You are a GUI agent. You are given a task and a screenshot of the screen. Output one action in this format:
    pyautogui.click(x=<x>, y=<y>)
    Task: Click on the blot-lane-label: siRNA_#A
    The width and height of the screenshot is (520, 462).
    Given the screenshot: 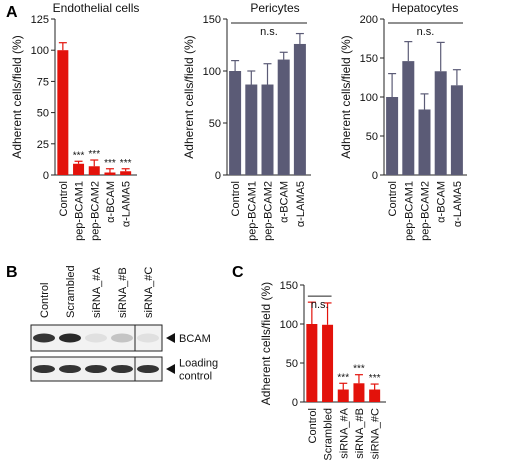 What is the action you would take?
    pyautogui.click(x=97, y=292)
    